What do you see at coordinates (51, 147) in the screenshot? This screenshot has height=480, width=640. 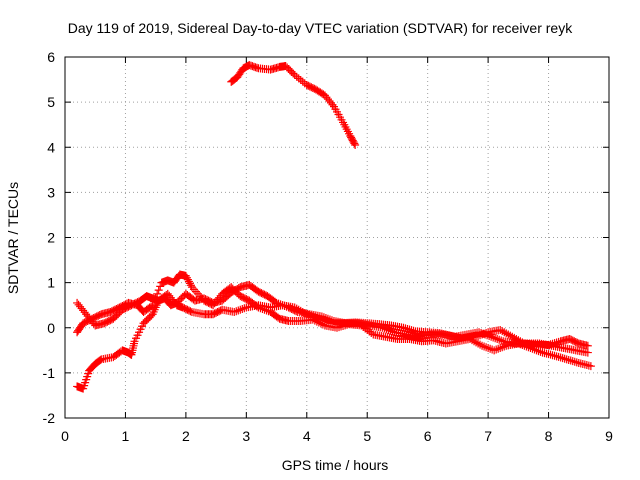 I see `y-tick-label: 4` at bounding box center [51, 147].